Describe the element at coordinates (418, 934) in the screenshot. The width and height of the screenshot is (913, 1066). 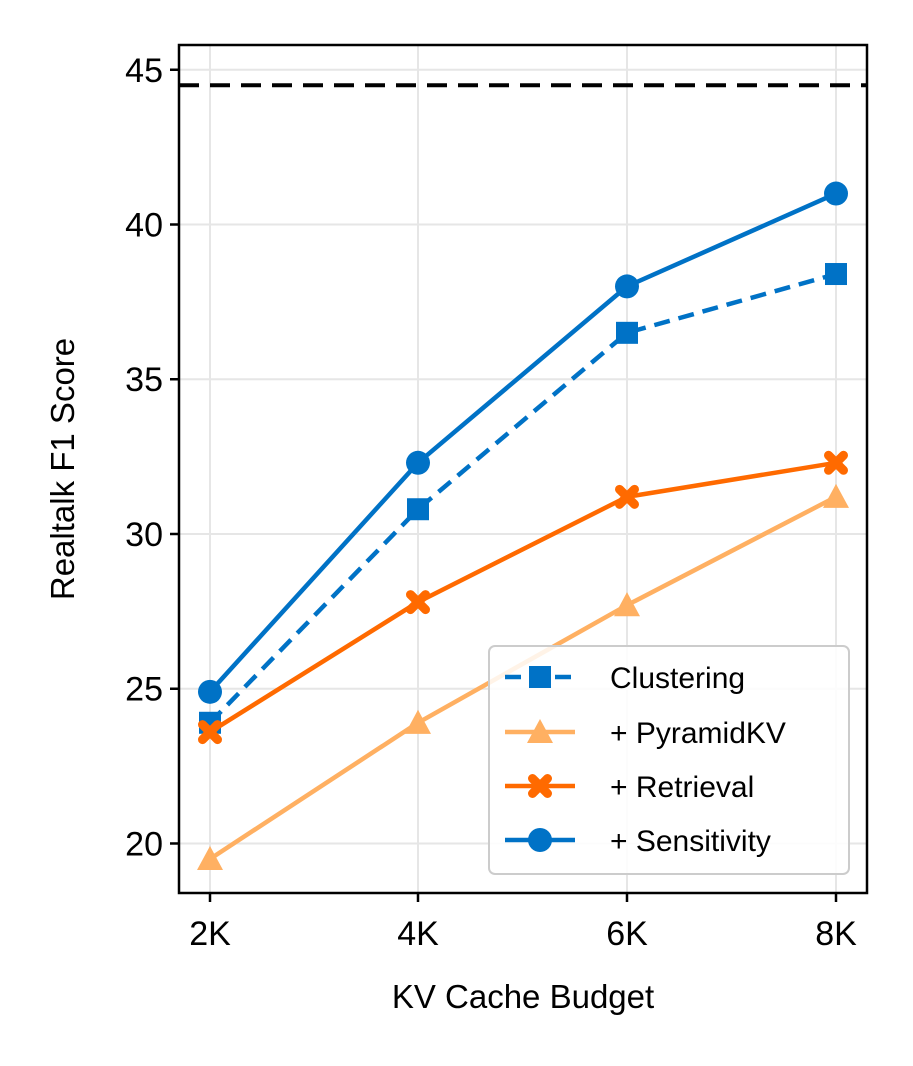
I see `x-tick-label: 4K` at that location.